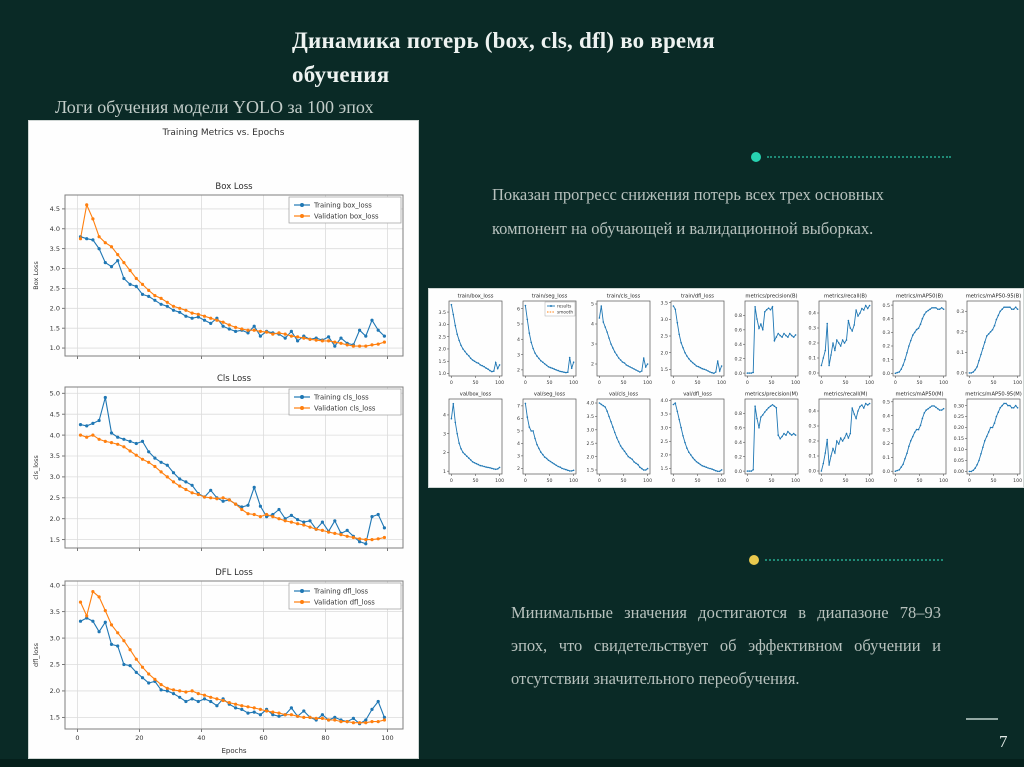 The height and width of the screenshot is (767, 1024). Describe the element at coordinates (36, 654) in the screenshot. I see `svg-text: dfl_loss` at that location.